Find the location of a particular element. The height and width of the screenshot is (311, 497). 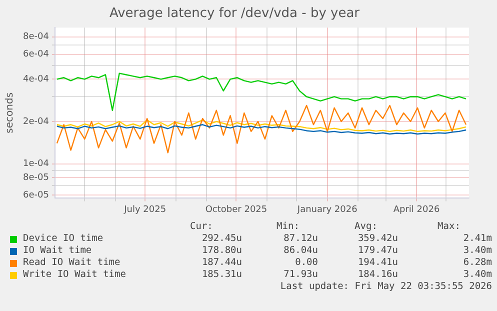

x-tick-label: April 2026 is located at coordinates (416, 209).